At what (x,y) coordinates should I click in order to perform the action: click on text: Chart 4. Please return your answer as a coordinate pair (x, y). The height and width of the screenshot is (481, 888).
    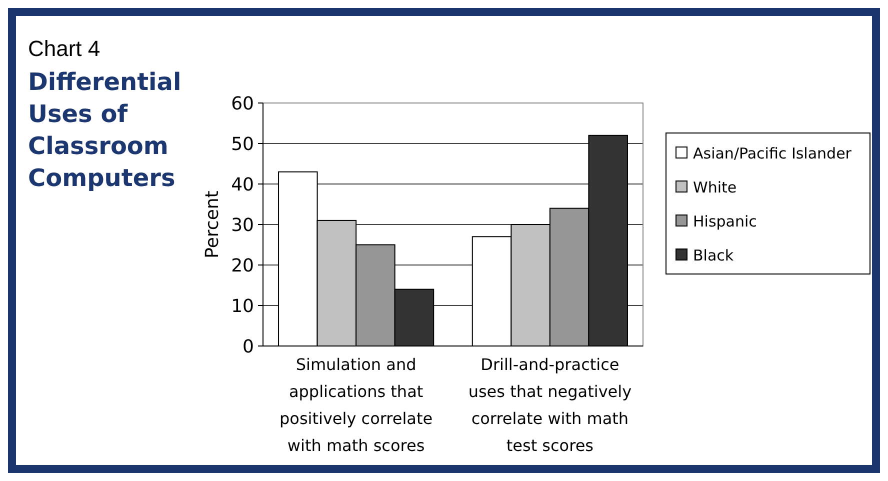
    Looking at the image, I should click on (64, 48).